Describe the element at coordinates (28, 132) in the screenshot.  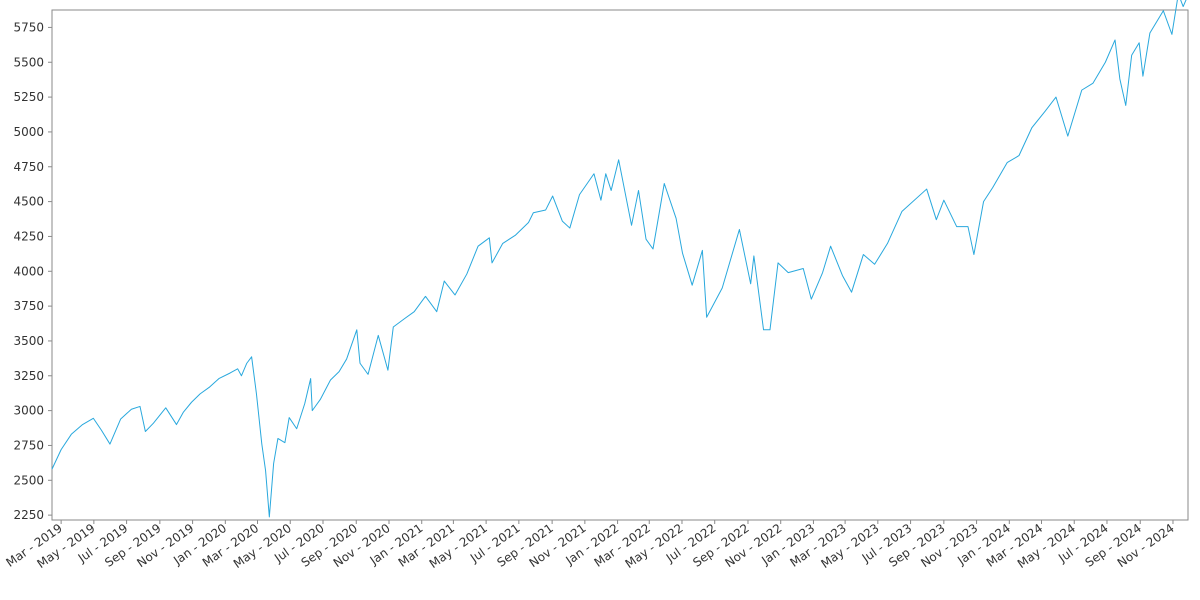
I see `y-tick-label: 5000` at that location.